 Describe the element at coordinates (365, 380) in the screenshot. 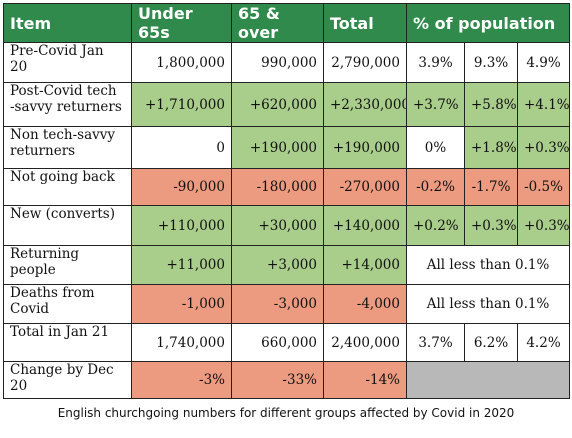

I see `cell-total: -14%` at that location.